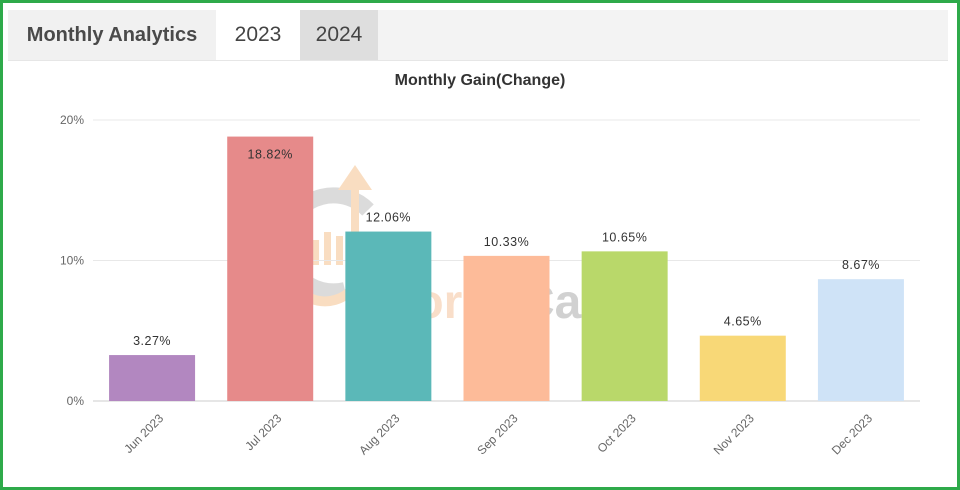  I want to click on data-label: 18.82%, so click(270, 155).